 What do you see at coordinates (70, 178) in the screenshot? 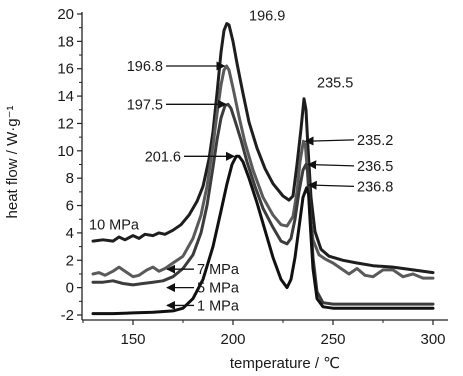
I see `y-tick-label: 8` at bounding box center [70, 178].